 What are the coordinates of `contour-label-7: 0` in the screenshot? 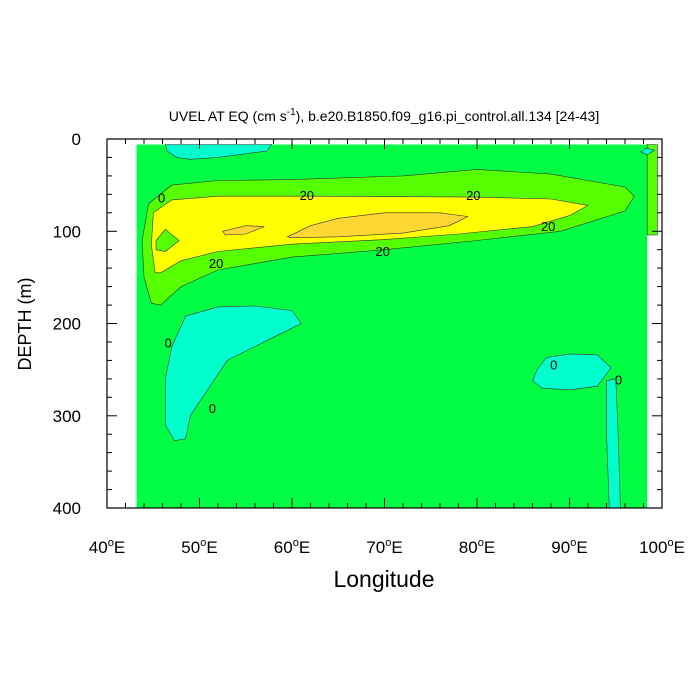 It's located at (212, 408).